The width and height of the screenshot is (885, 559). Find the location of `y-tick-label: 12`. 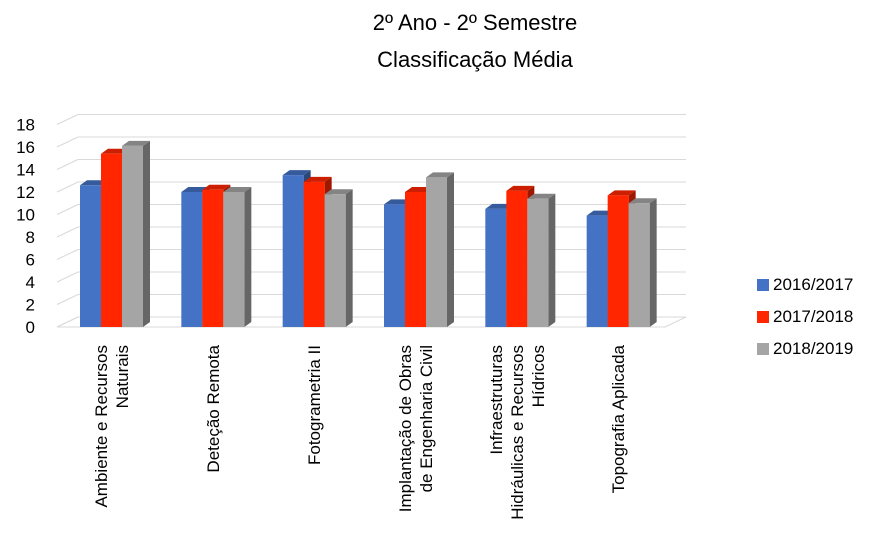

y-tick-label: 12 is located at coordinates (25, 192).